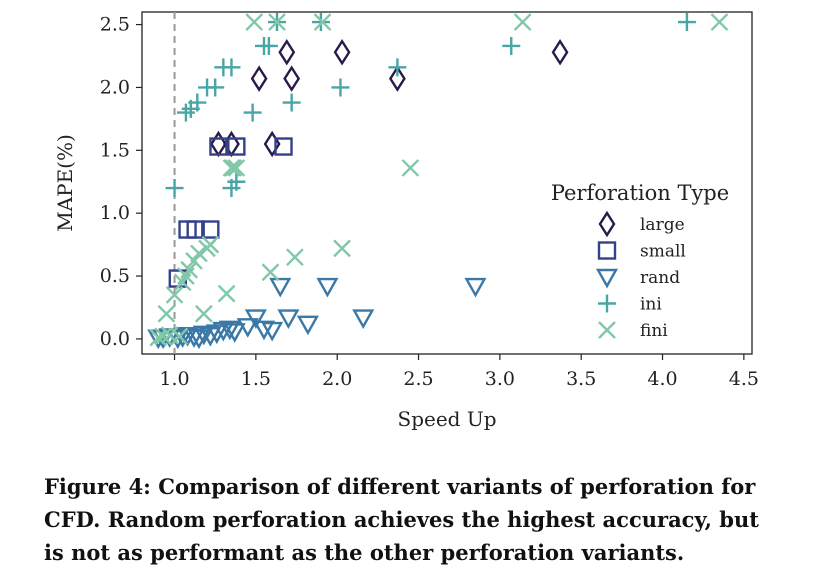 This screenshot has height=576, width=818. I want to click on legend-title: Perforation Type, so click(640, 193).